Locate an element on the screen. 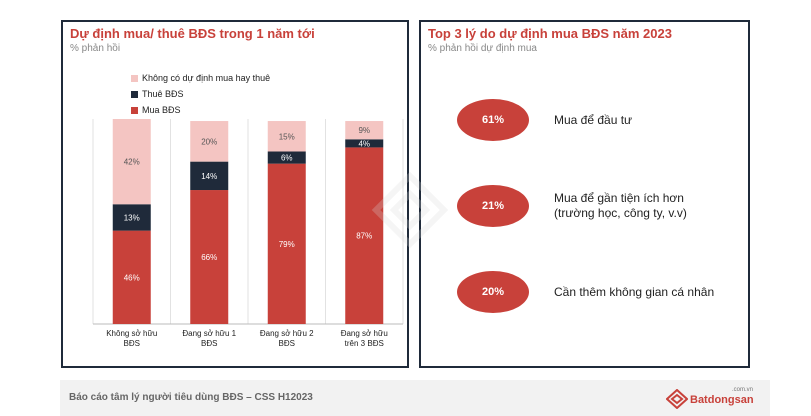  reason-label-line: Mua để gần tiện ích hơn is located at coordinates (619, 198).